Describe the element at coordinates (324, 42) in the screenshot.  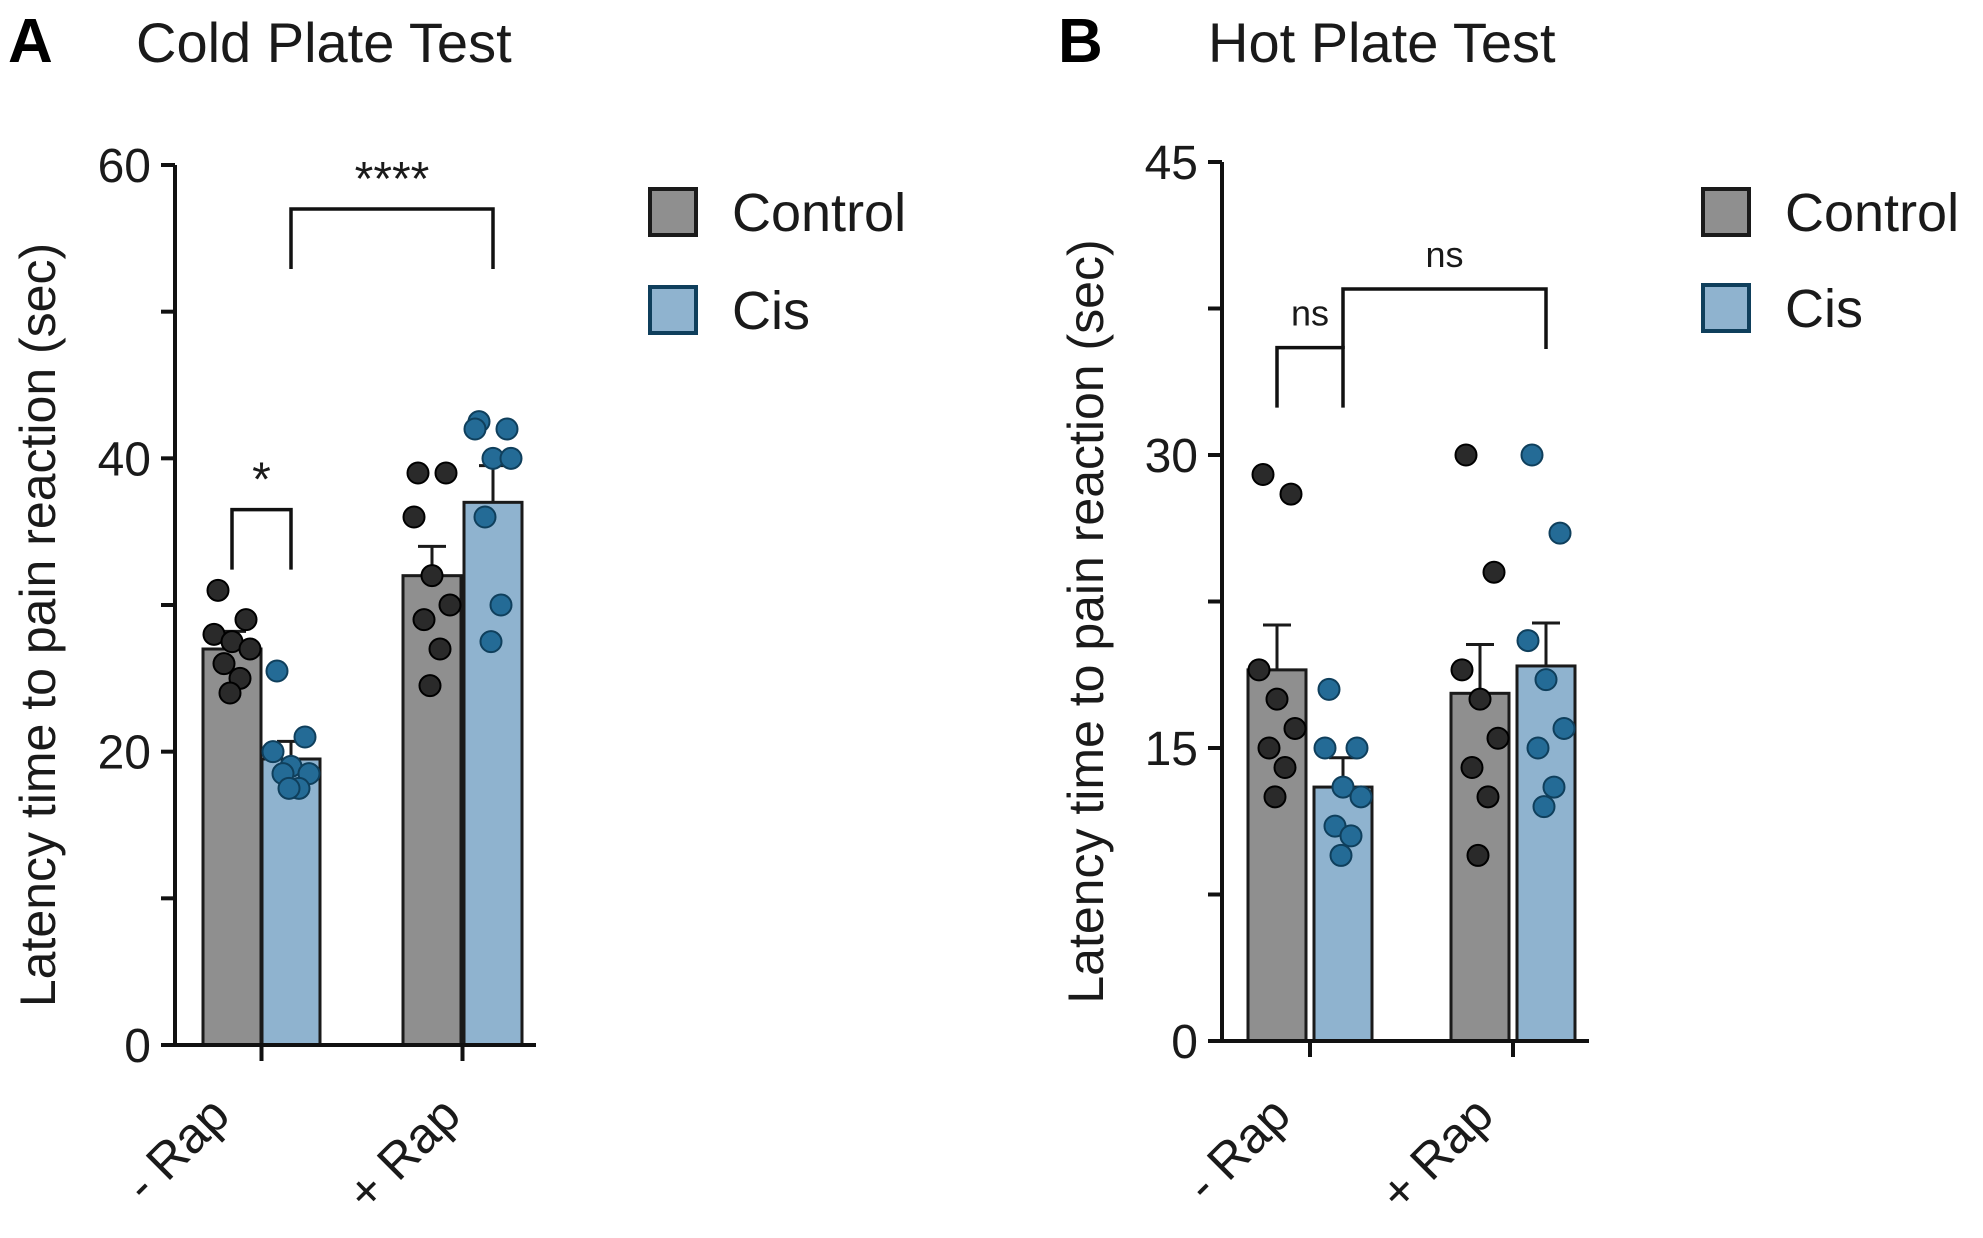
I see `chart-title: Cold Plate Test` at that location.